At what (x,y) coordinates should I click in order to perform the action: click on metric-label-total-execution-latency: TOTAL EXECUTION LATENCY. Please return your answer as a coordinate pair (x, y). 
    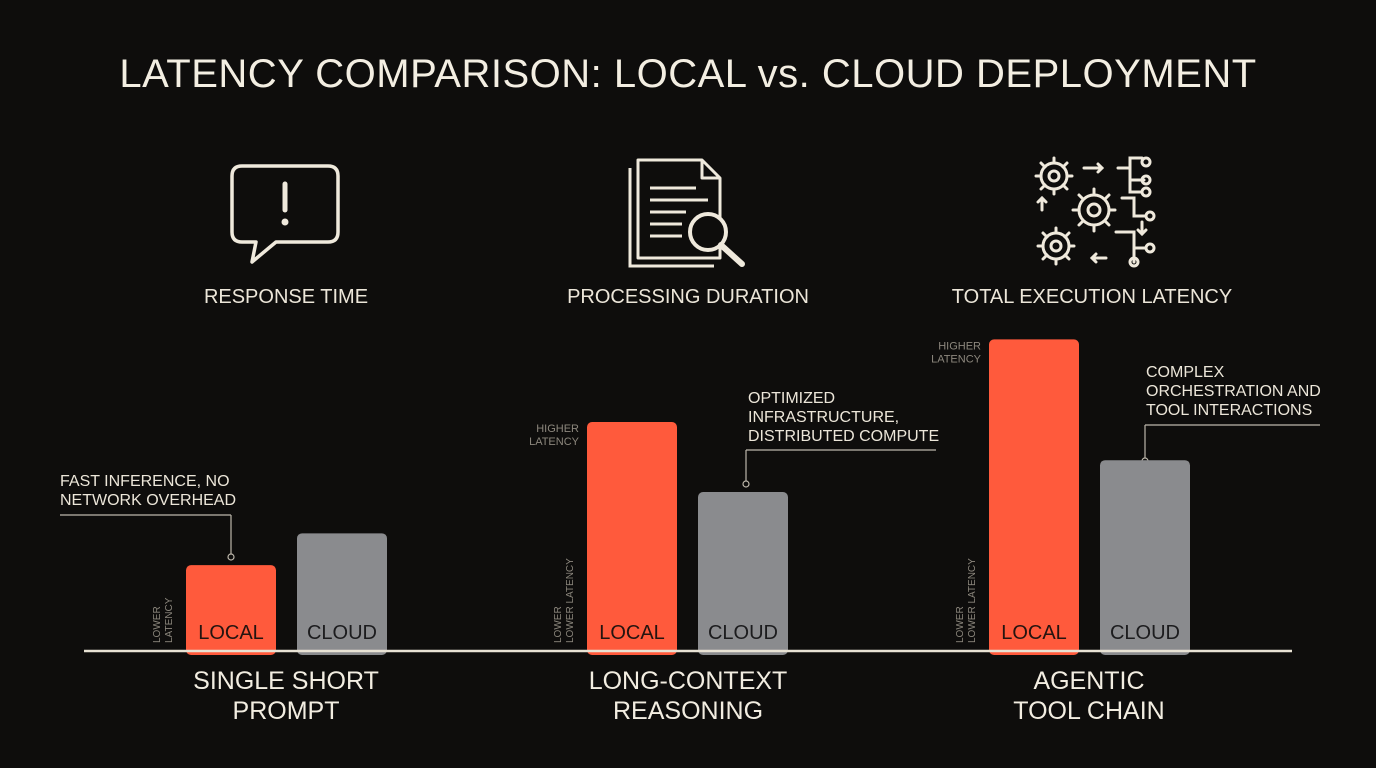
    Looking at the image, I should click on (1092, 297).